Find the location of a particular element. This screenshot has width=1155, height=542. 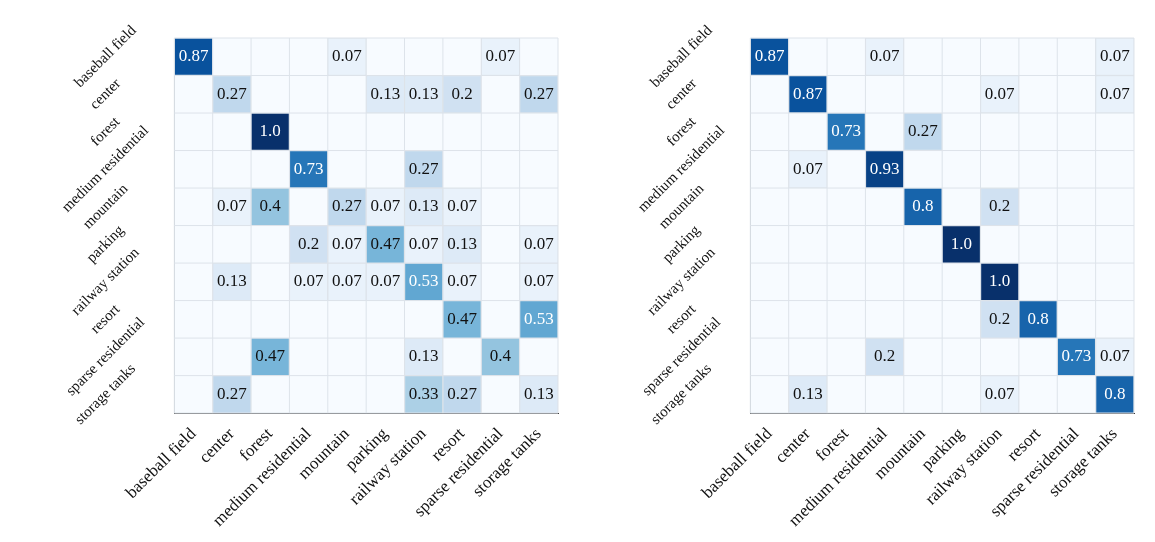

data-label: 0.93 is located at coordinates (884, 168).